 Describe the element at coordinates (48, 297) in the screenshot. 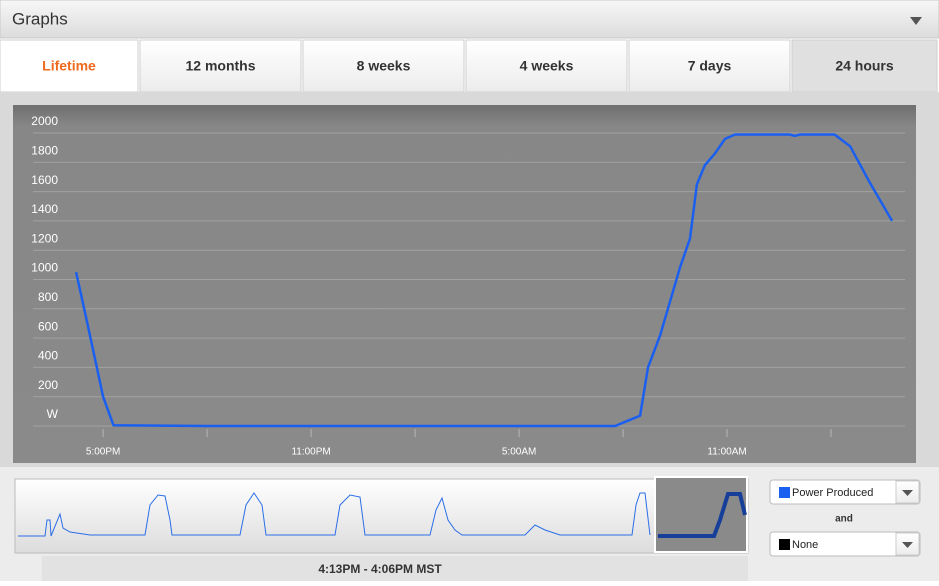

I see `y-tick-label: 800` at that location.